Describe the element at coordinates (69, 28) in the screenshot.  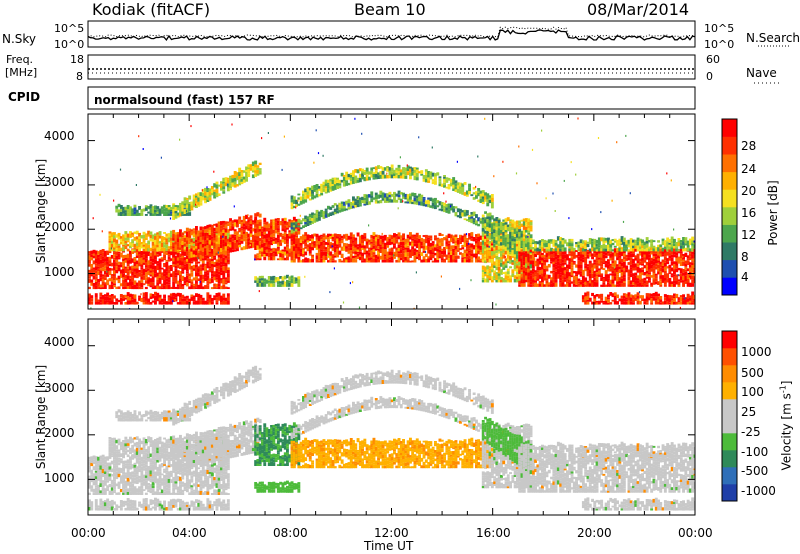
I see `nsky-tick-high: 10^5` at that location.